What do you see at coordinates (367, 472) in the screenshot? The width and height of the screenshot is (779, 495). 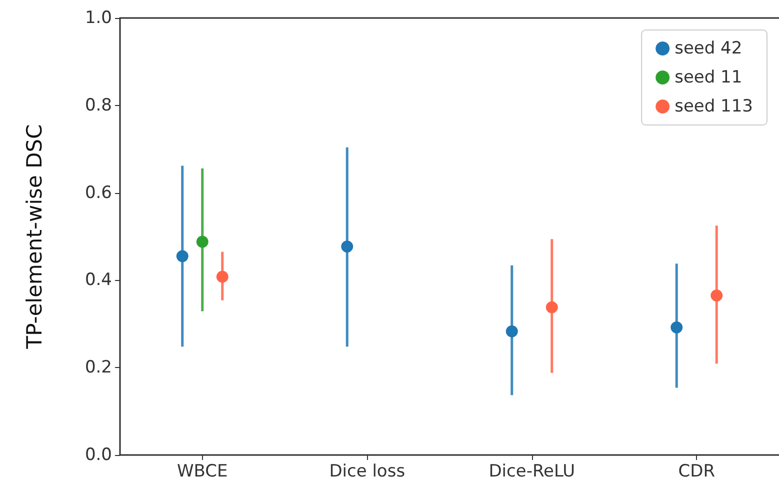 I see `x-tick-label: Dice loss` at bounding box center [367, 472].